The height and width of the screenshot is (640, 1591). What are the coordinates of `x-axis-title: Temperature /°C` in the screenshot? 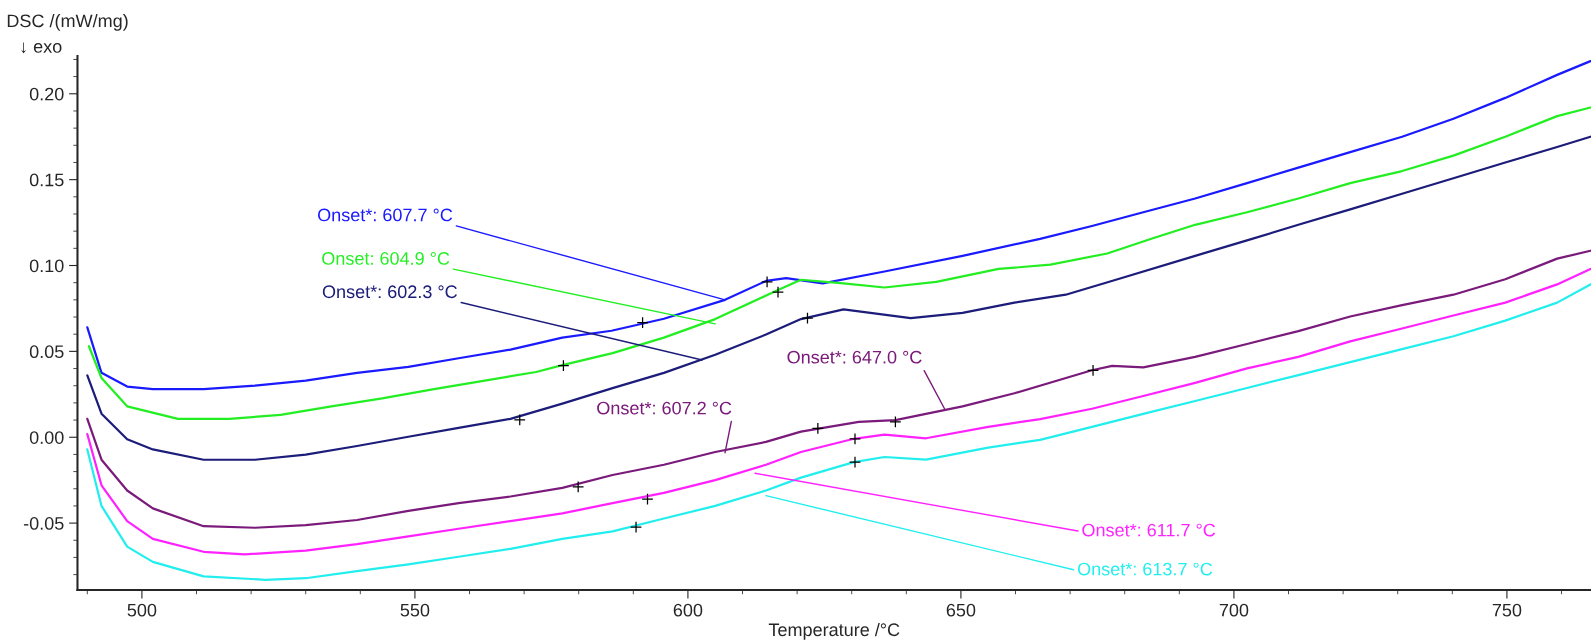 It's located at (834, 631).